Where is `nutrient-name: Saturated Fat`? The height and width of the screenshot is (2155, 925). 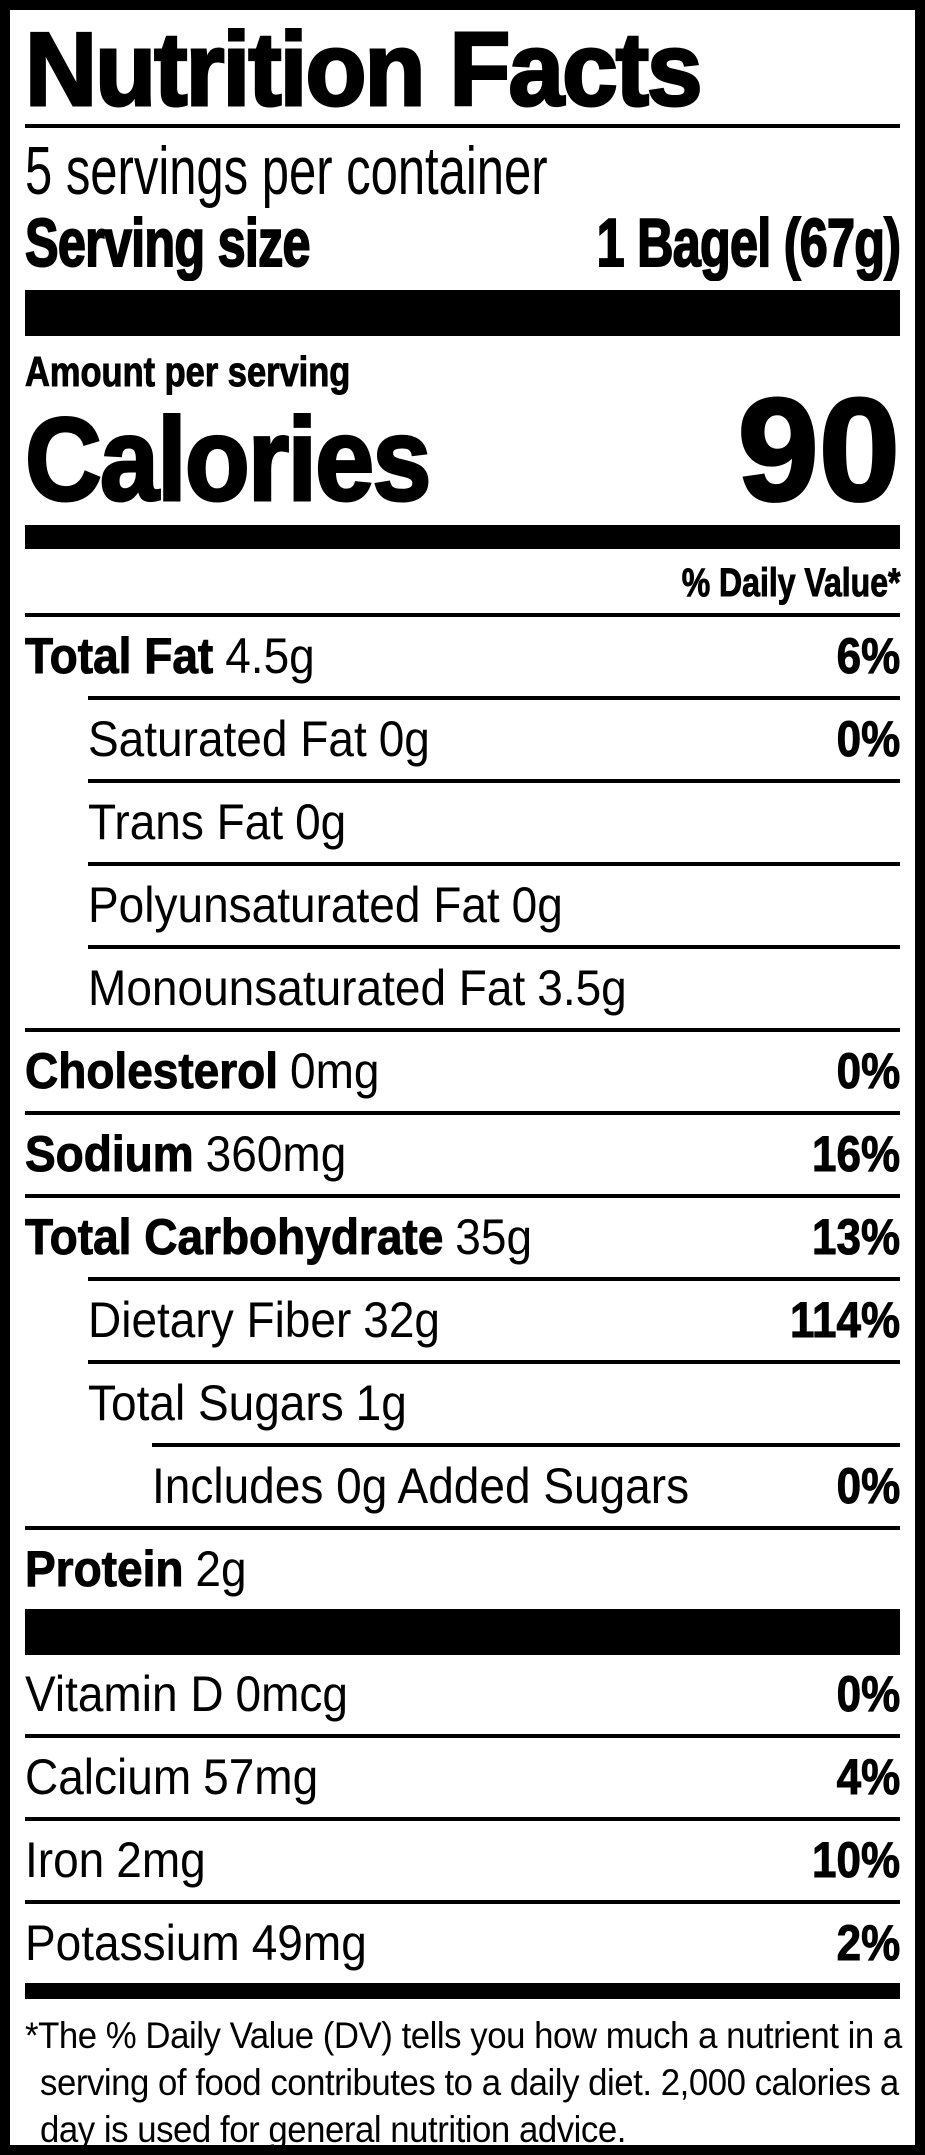 nutrient-name: Saturated Fat is located at coordinates (227, 738).